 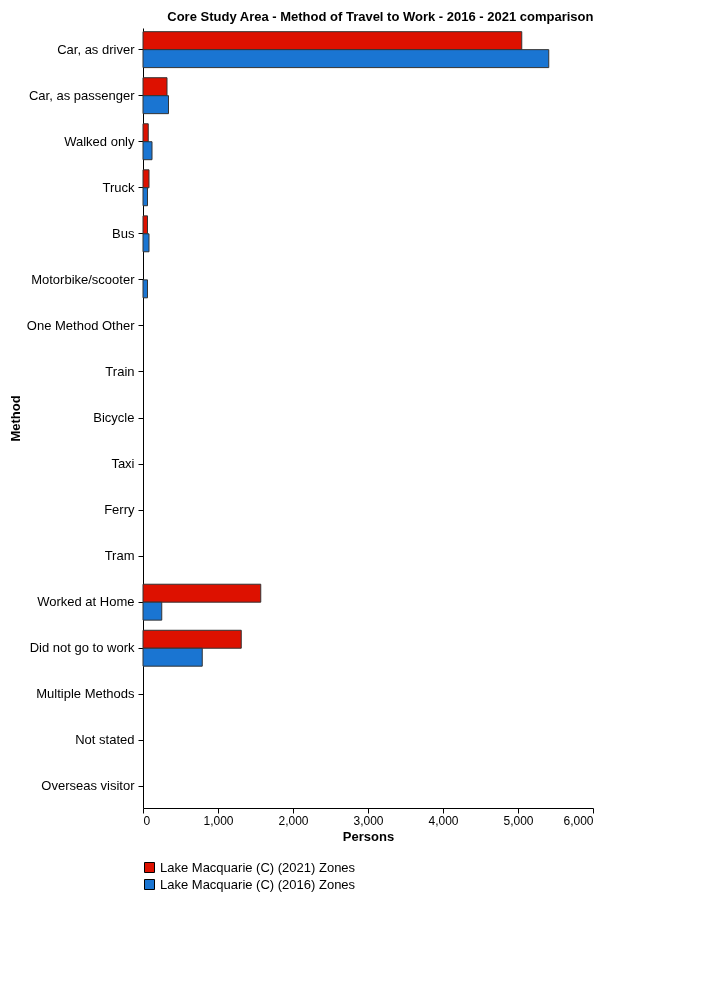 What do you see at coordinates (443, 820) in the screenshot?
I see `x-tick-label: 4,000` at bounding box center [443, 820].